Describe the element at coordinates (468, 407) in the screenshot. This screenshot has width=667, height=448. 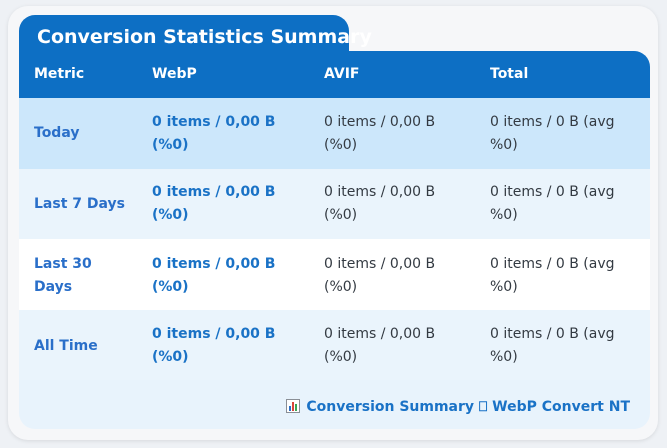
I see `footer-text: Conversion Summary ⎕ WebP Convert NT` at that location.